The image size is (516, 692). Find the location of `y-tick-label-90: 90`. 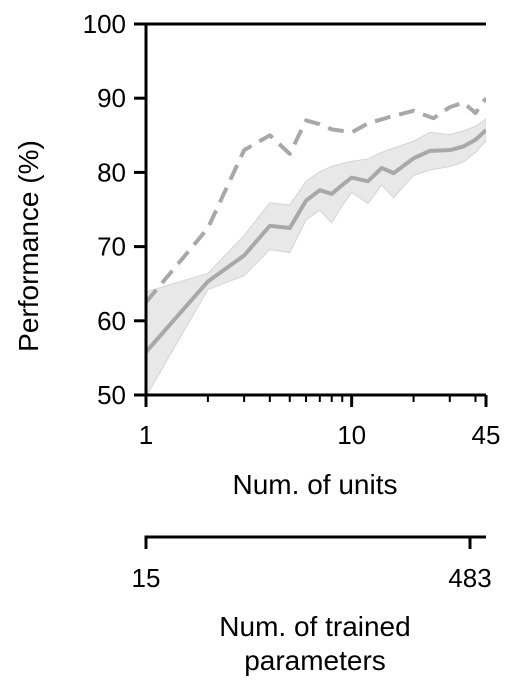

y-tick-label-90: 90 is located at coordinates (111, 98).